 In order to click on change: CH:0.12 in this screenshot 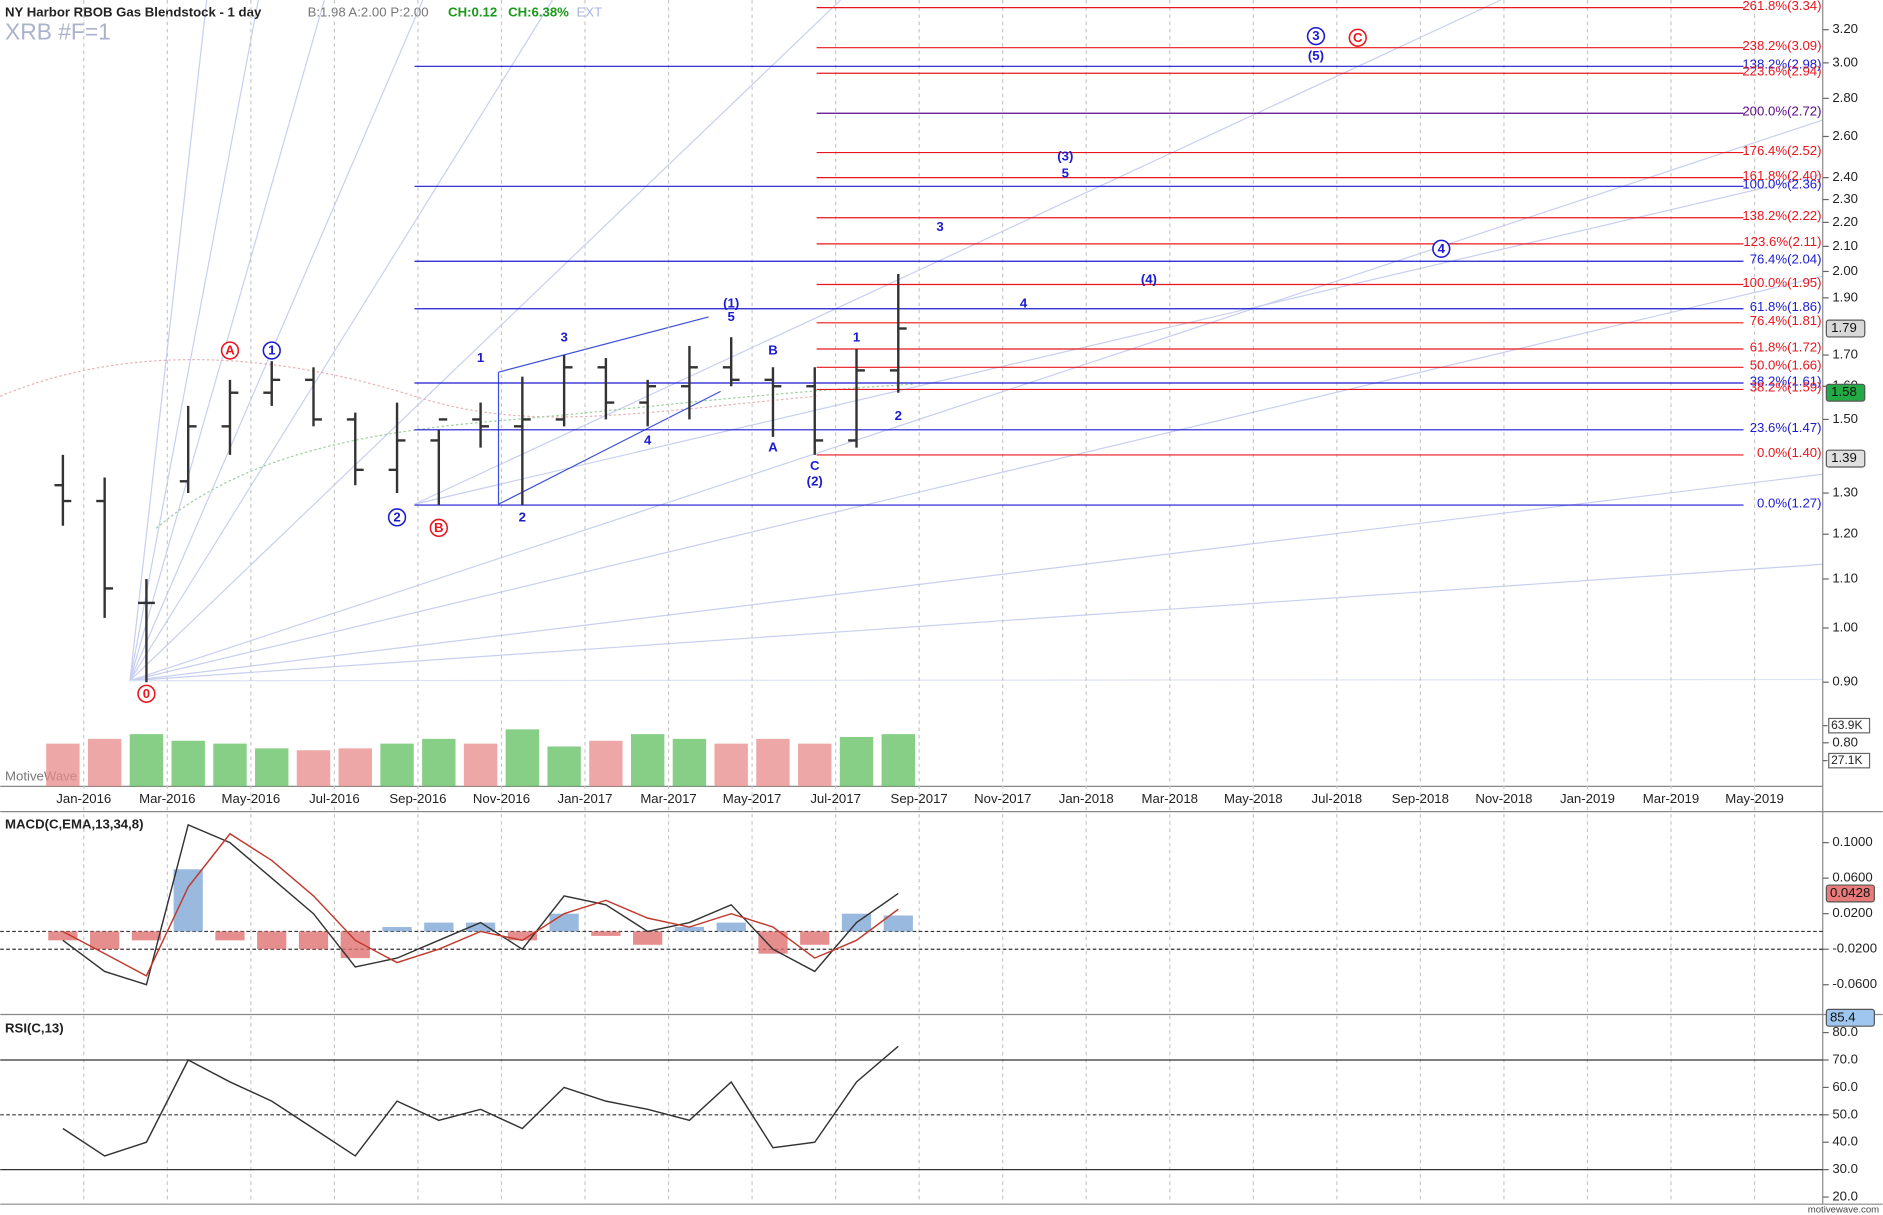, I will do `click(472, 12)`.